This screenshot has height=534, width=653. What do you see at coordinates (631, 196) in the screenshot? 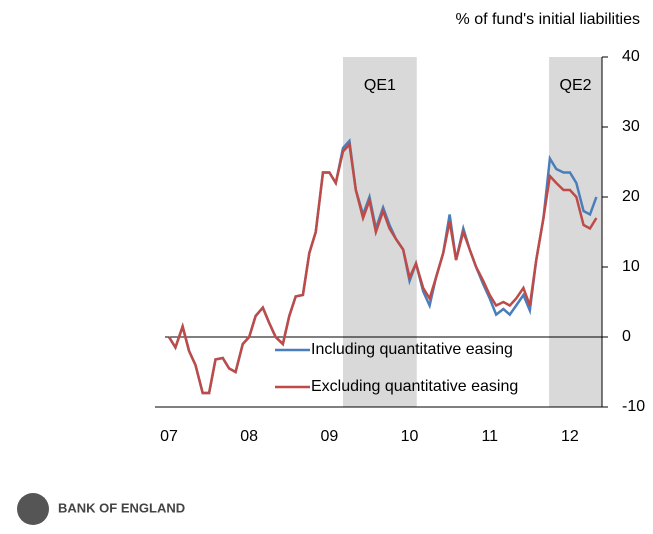
I see `y-tick-label: 20` at bounding box center [631, 196].